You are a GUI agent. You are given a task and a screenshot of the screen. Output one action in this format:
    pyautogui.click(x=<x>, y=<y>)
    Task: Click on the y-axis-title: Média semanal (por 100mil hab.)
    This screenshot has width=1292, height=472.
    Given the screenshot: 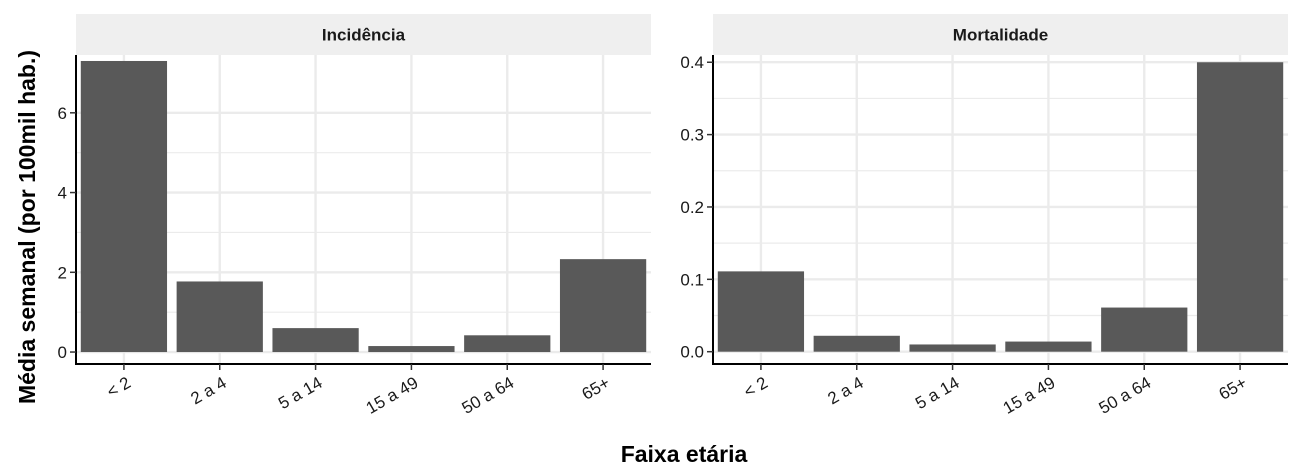 What is the action you would take?
    pyautogui.click(x=27, y=227)
    